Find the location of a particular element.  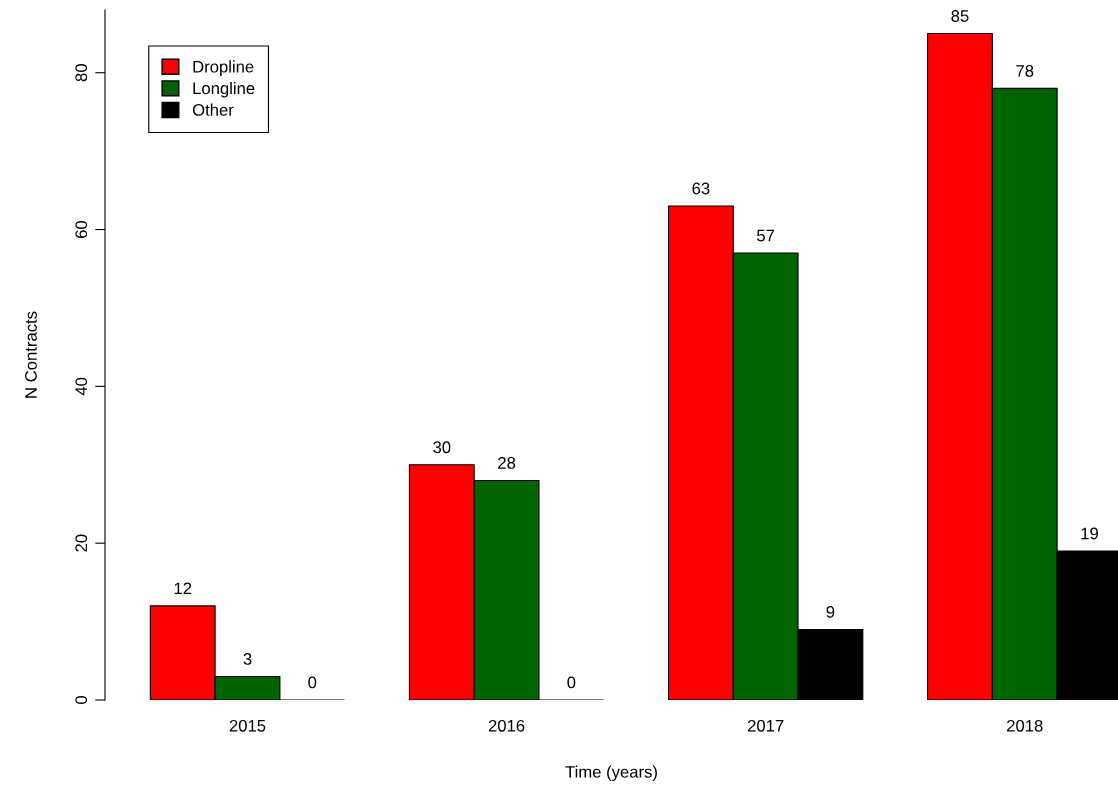

data-label: 3 is located at coordinates (247, 659).